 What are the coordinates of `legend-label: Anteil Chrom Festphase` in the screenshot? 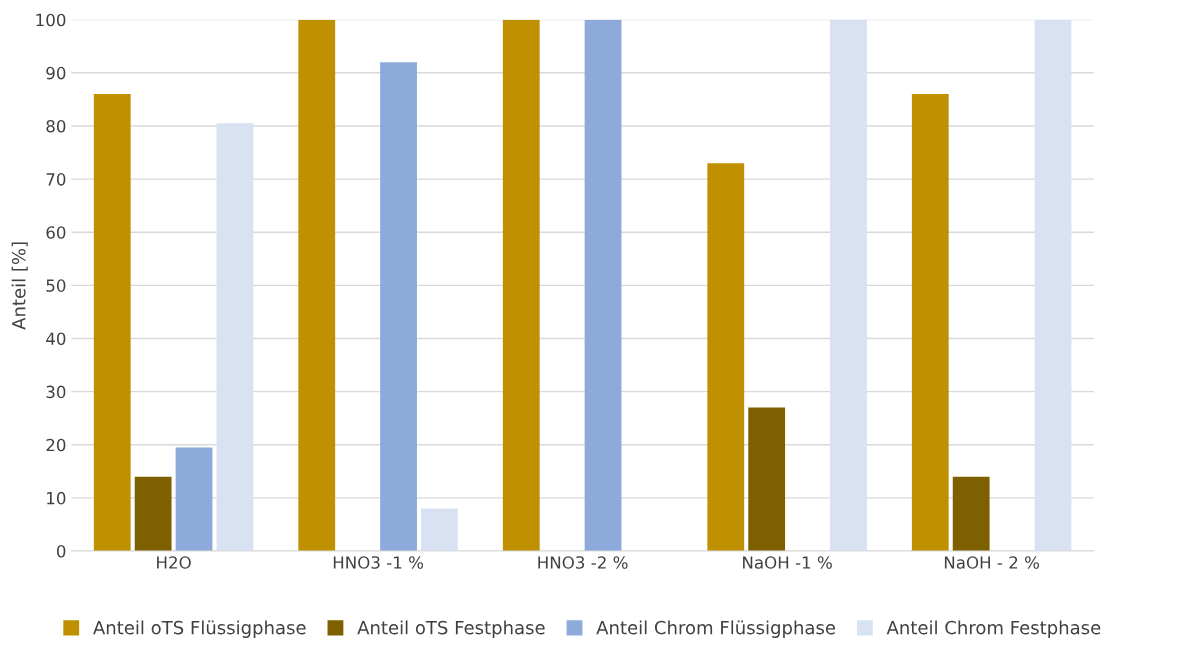 It's located at (993, 629).